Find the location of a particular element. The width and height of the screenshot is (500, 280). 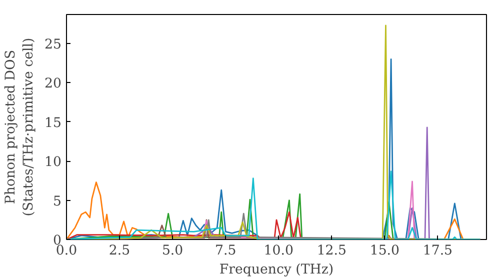

x-tick-label: 12.5 is located at coordinates (331, 251).